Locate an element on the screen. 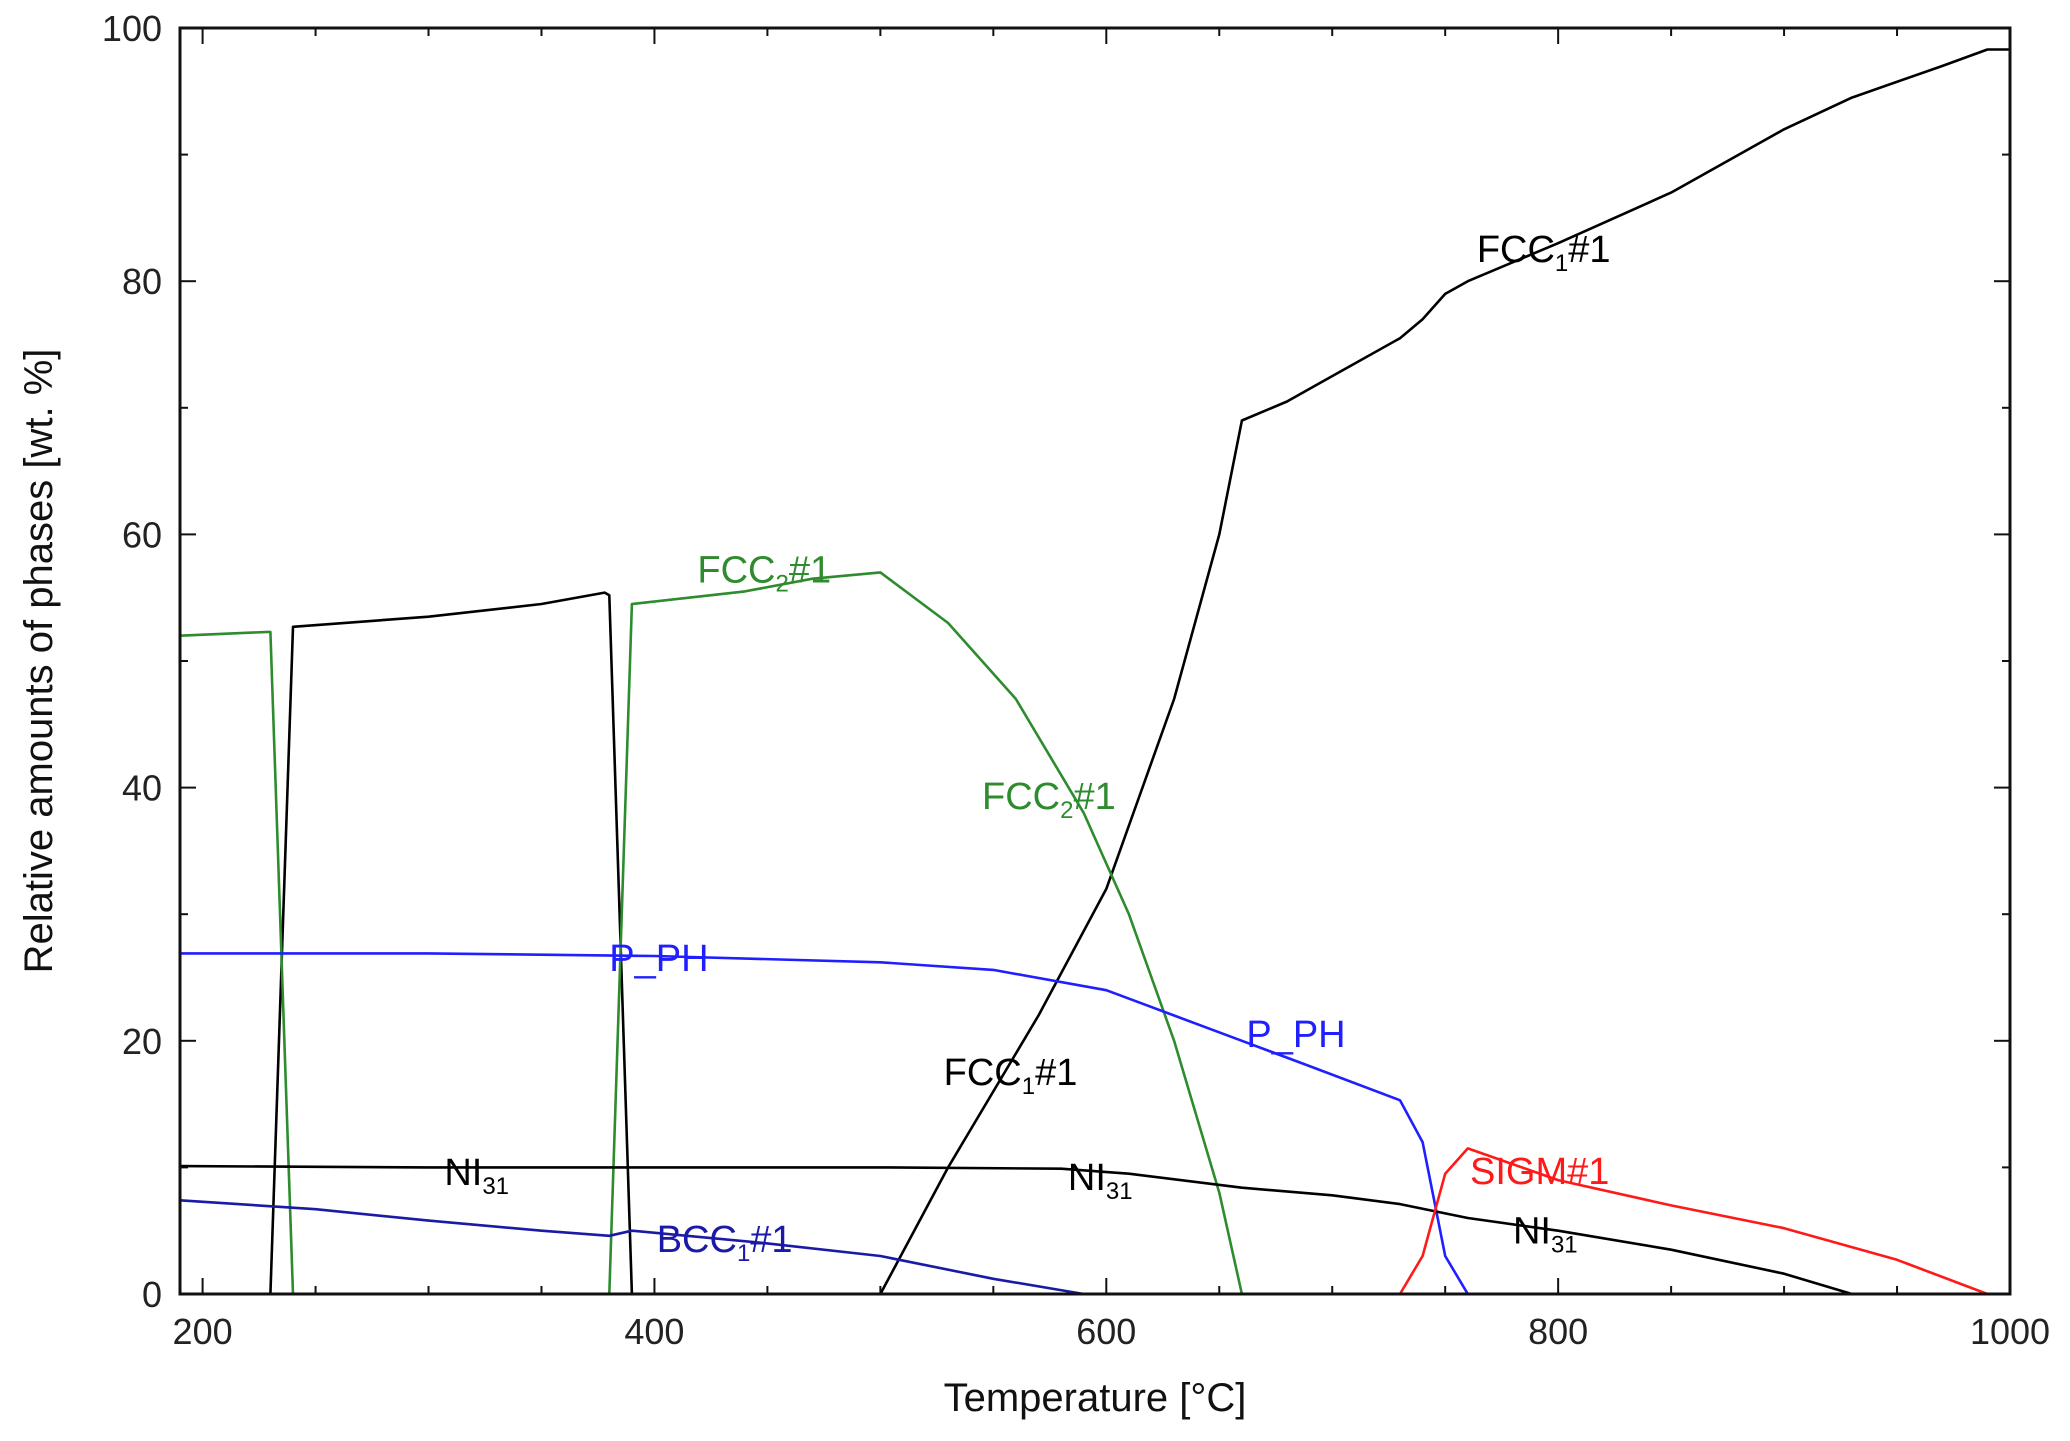 This screenshot has height=1441, width=2070. series-line-ni31 is located at coordinates (1016, 1230).